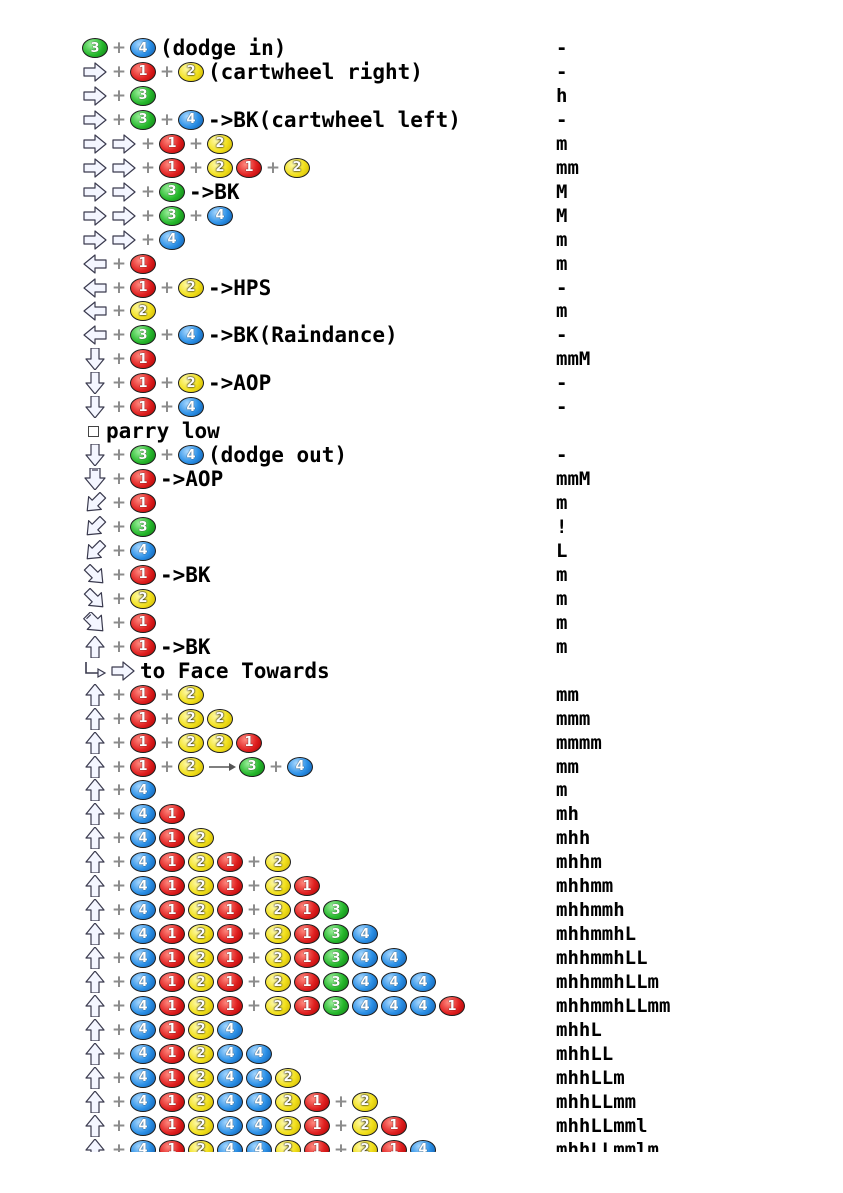 The image size is (843, 1193). I want to click on hit-levels: L, so click(562, 550).